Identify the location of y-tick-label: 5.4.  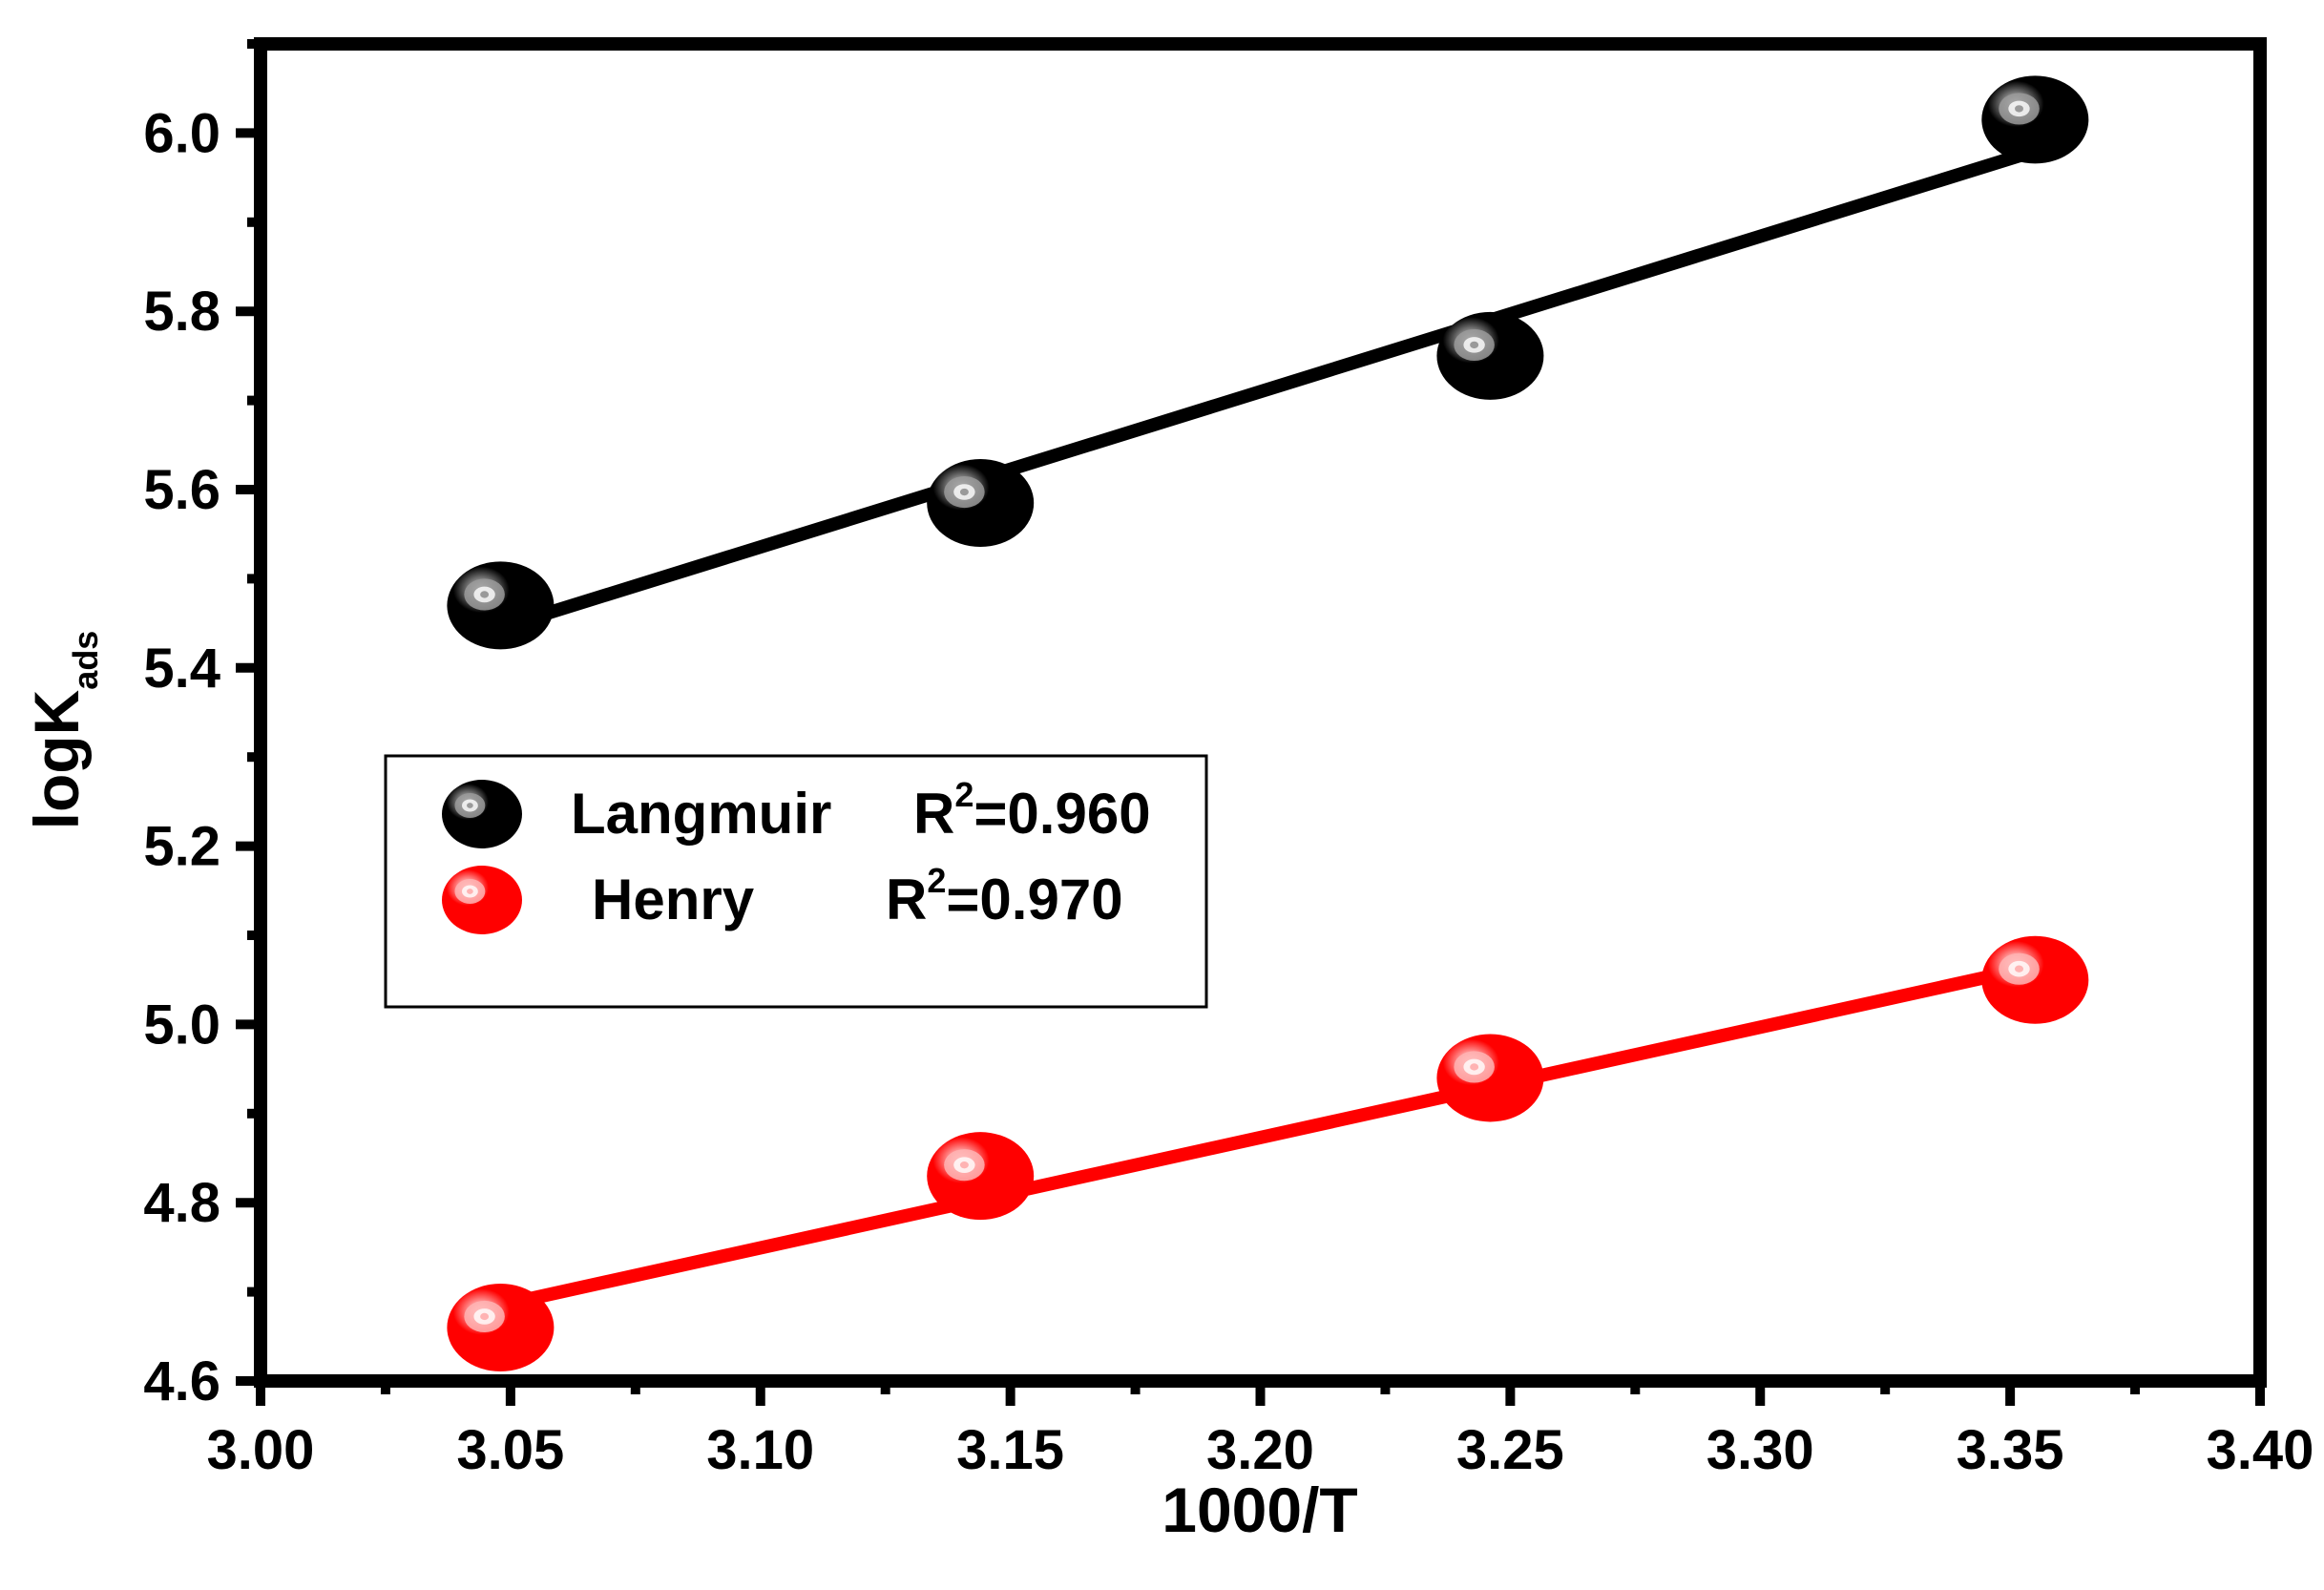
(181, 669).